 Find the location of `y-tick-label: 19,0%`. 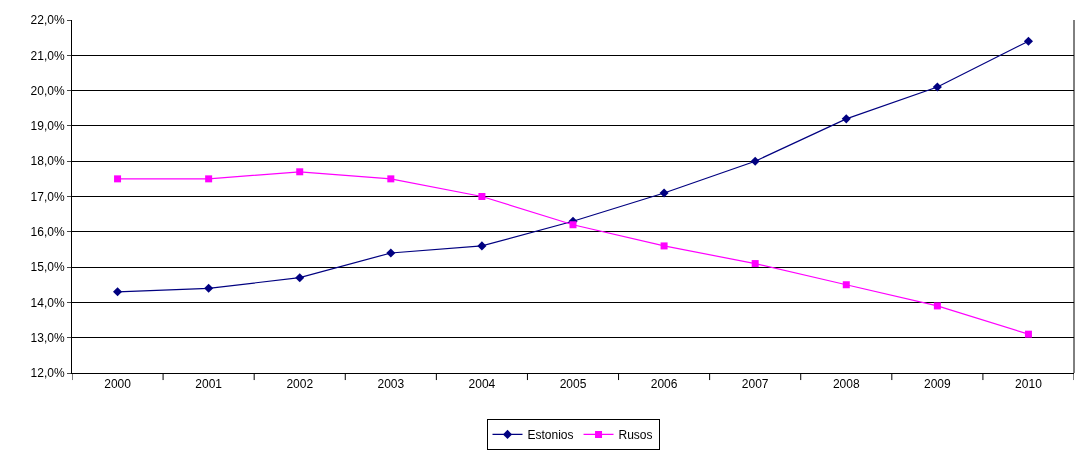

y-tick-label: 19,0% is located at coordinates (47, 126).